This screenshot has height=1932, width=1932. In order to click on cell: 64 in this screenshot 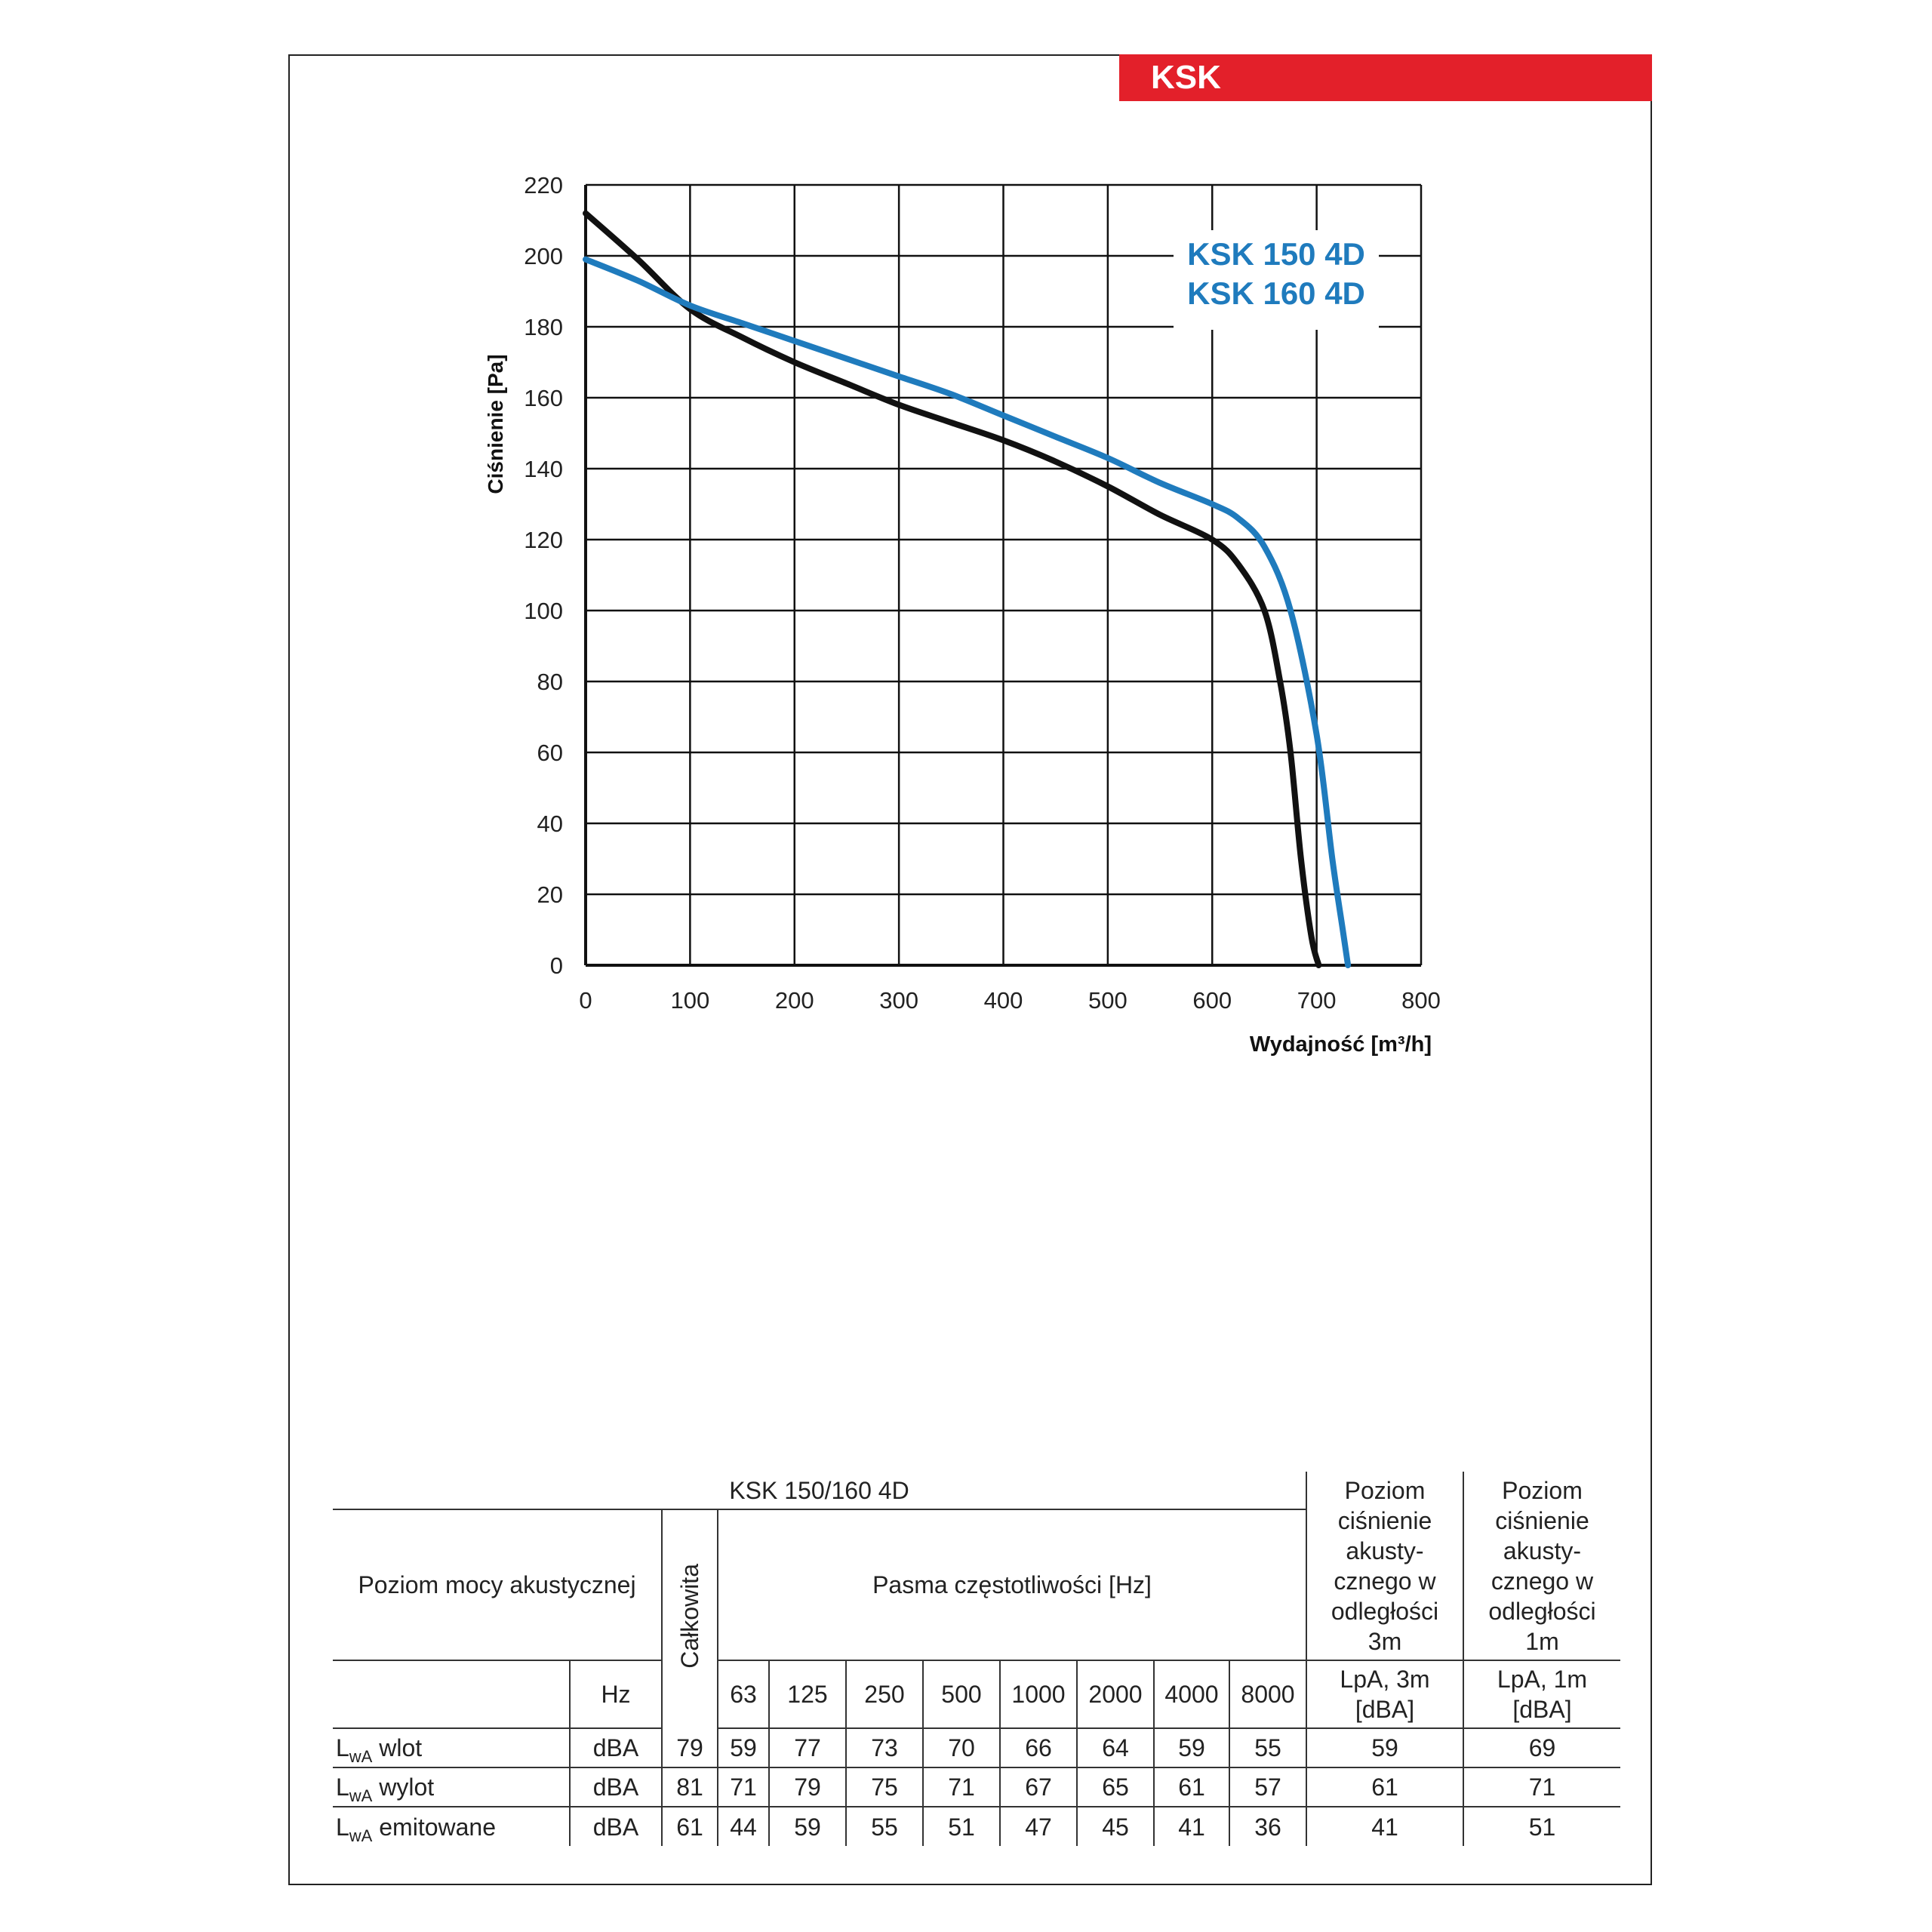, I will do `click(1115, 1748)`.